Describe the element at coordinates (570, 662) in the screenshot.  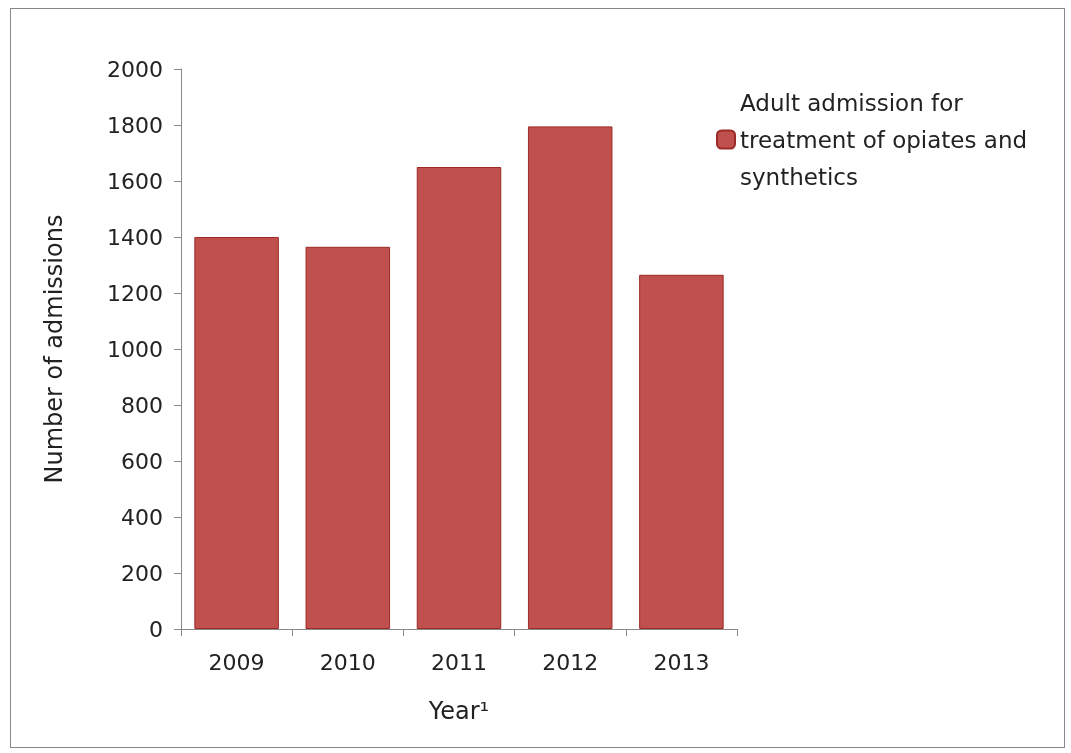
I see `x-tick-label: 2012` at that location.